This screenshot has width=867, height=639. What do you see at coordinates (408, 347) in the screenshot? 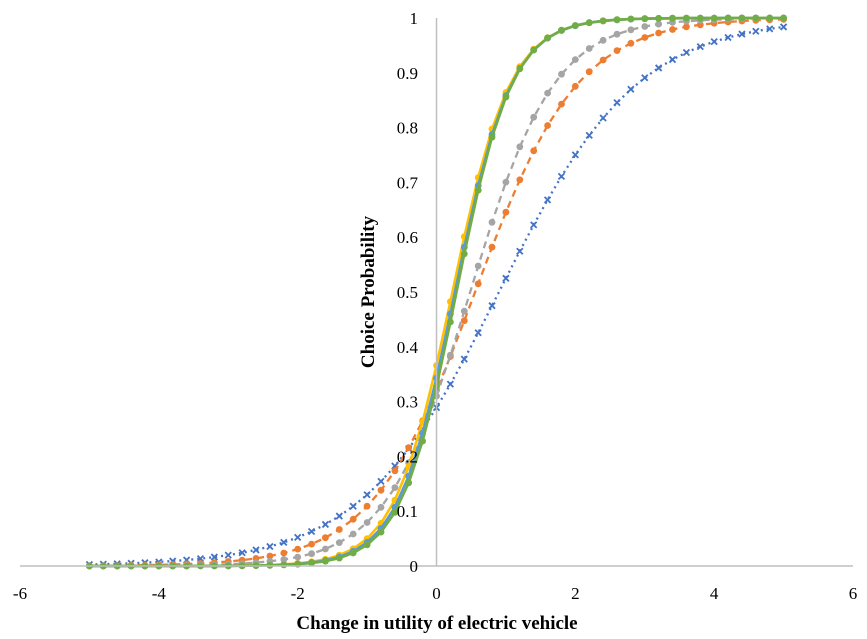
I see `y-tick-label: 0.4` at bounding box center [408, 347].